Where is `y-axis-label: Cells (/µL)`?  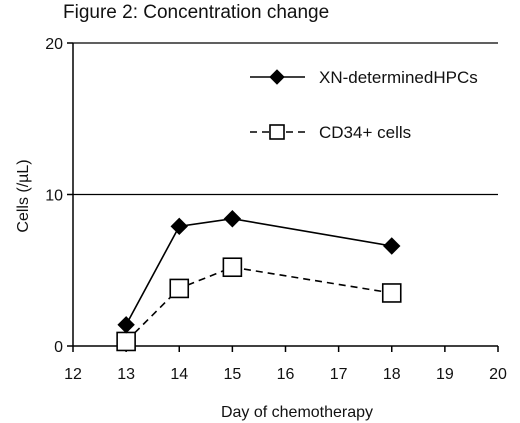
y-axis-label: Cells (/µL) is located at coordinates (23, 195).